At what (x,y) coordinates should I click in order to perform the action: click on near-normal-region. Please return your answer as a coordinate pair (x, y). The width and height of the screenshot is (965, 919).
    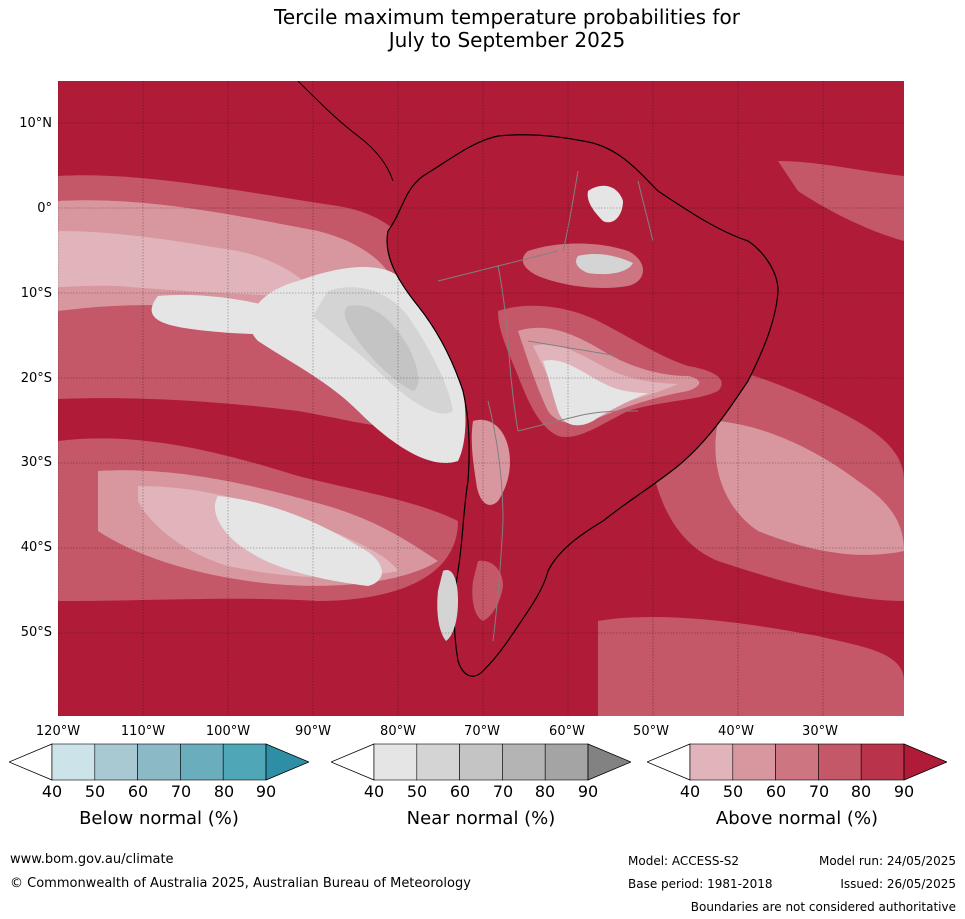
    Looking at the image, I should click on (308, 426).